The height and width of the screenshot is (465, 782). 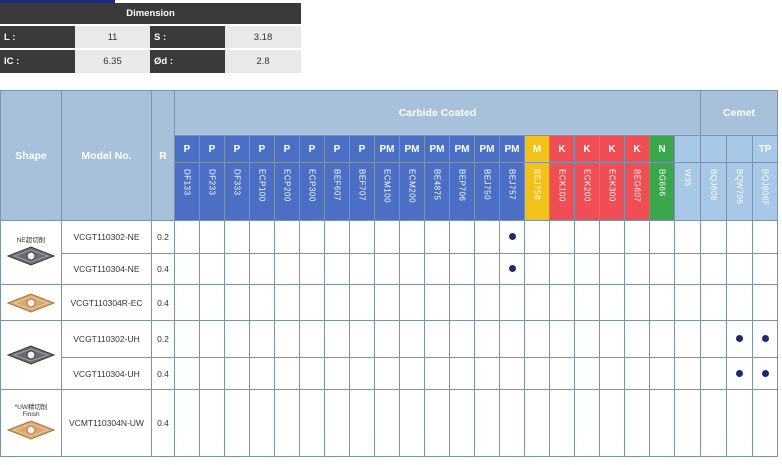 I want to click on table-row: NE超切削 VCGT110302-NE 0.2, so click(x=389, y=252).